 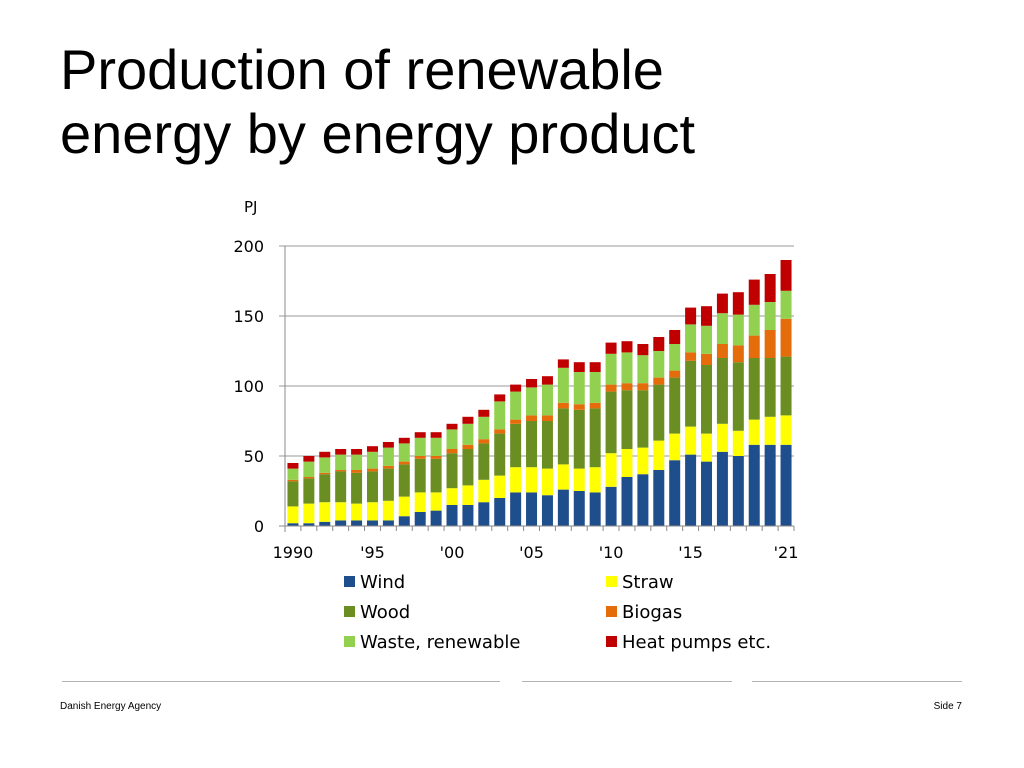 I want to click on y-tick-label: 200, so click(x=248, y=246).